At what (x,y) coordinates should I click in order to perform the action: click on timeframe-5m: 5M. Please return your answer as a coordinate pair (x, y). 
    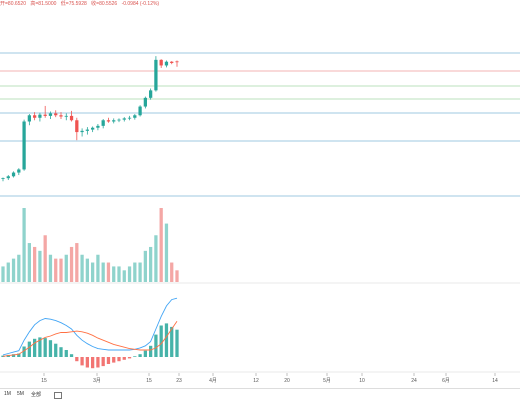
    Looking at the image, I should click on (20, 394).